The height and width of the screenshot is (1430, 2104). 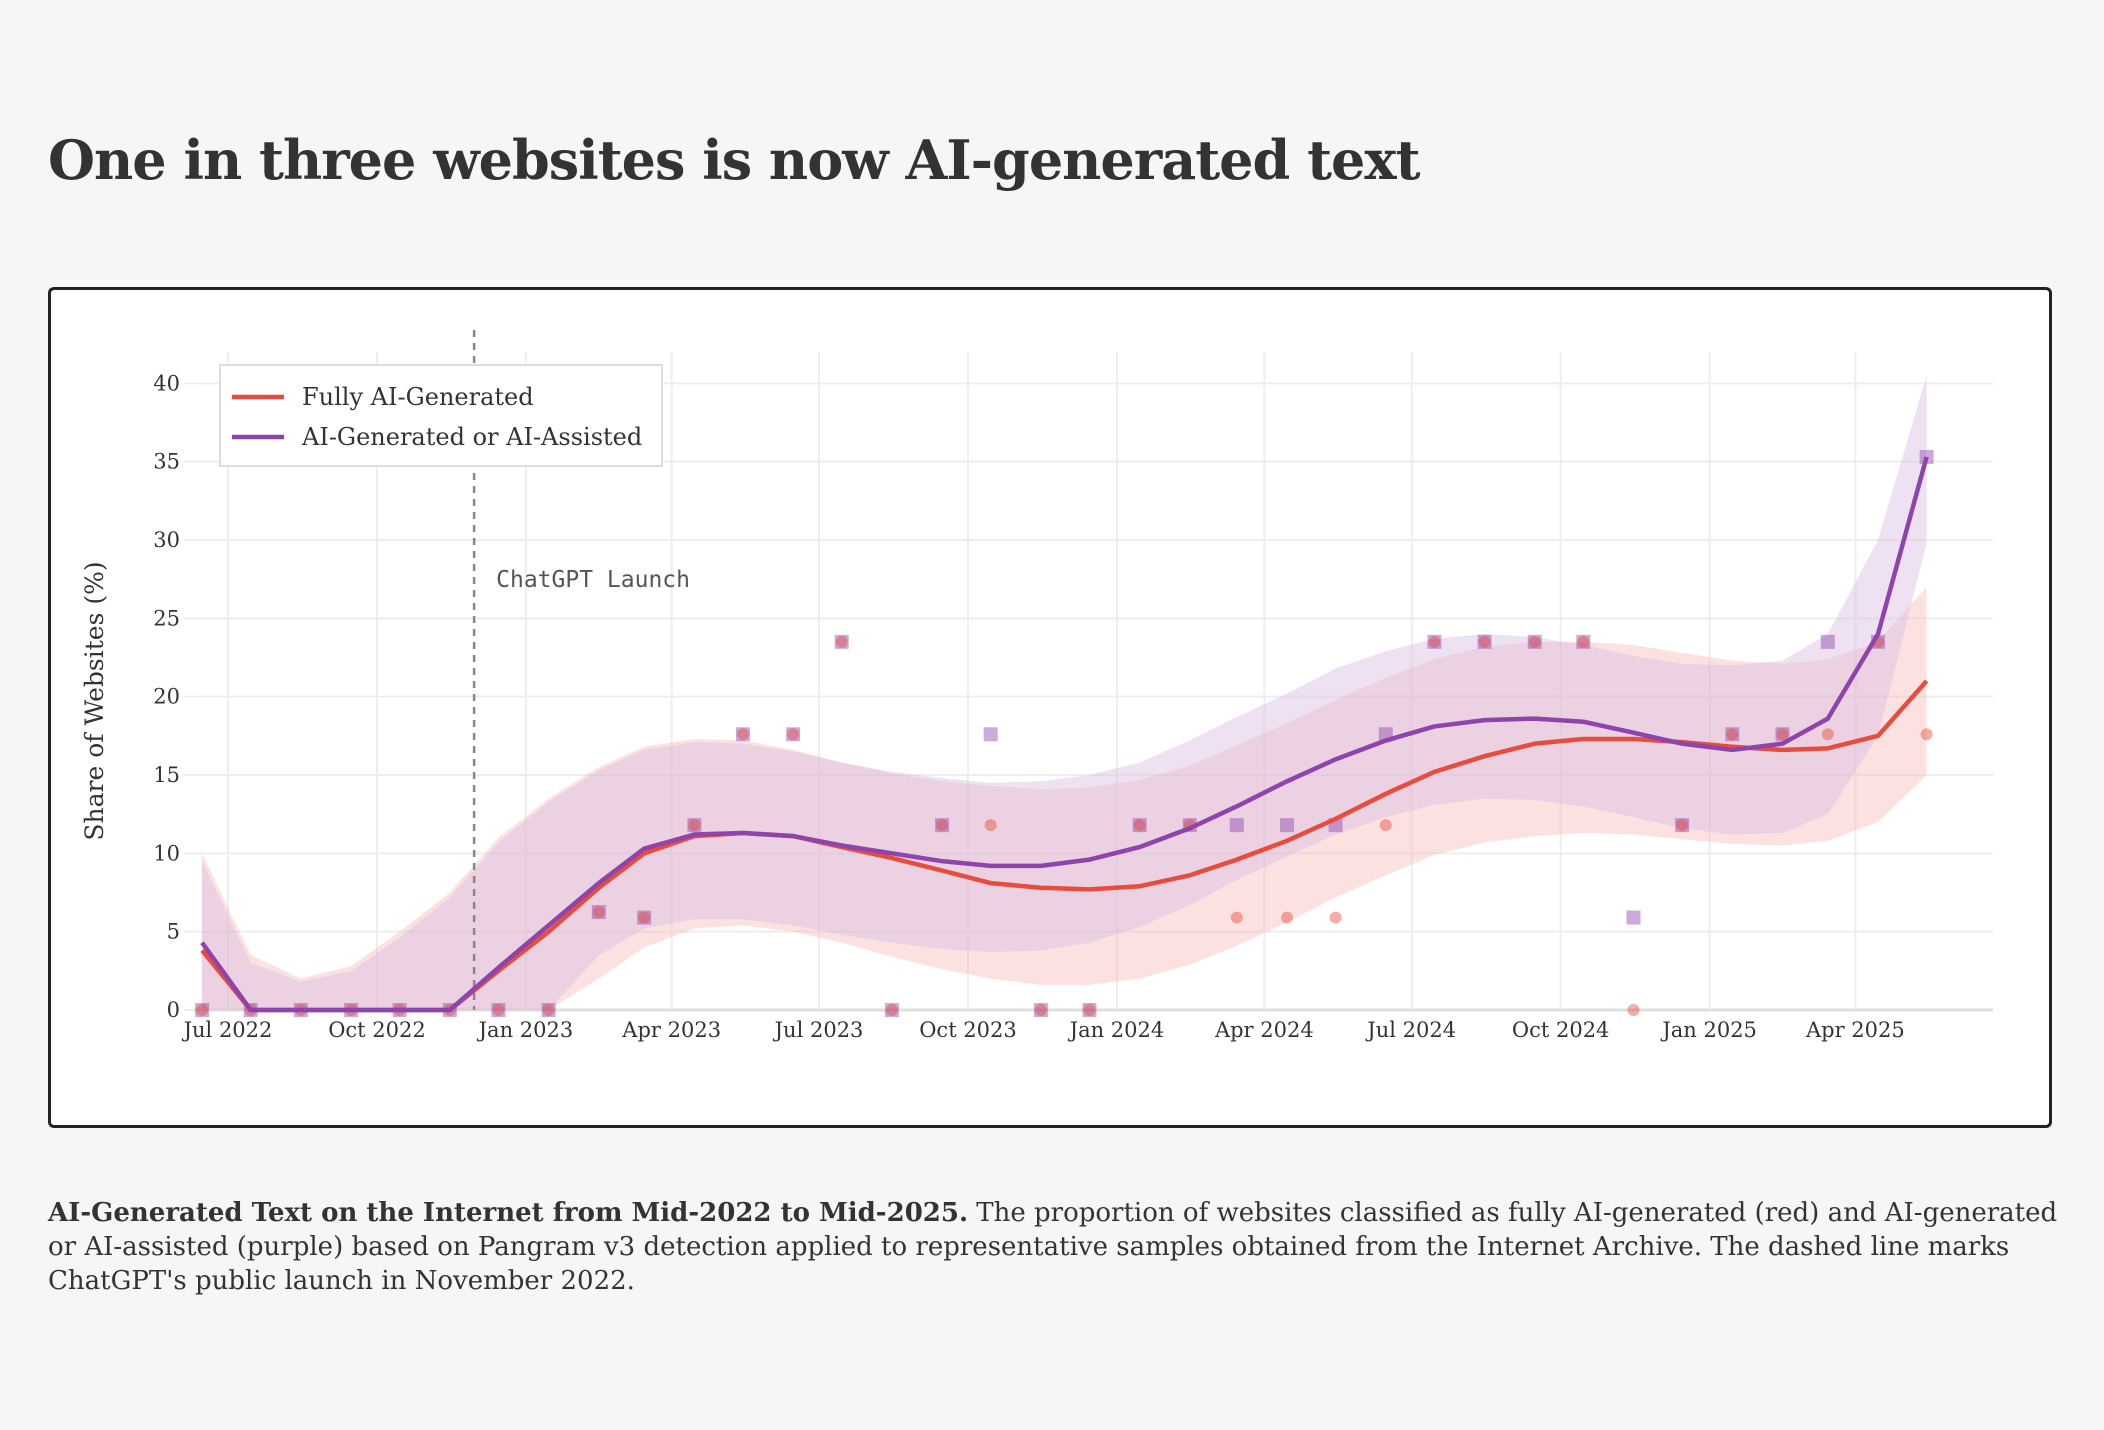 I want to click on x-tick-label: Jan 2025, so click(x=1708, y=1030).